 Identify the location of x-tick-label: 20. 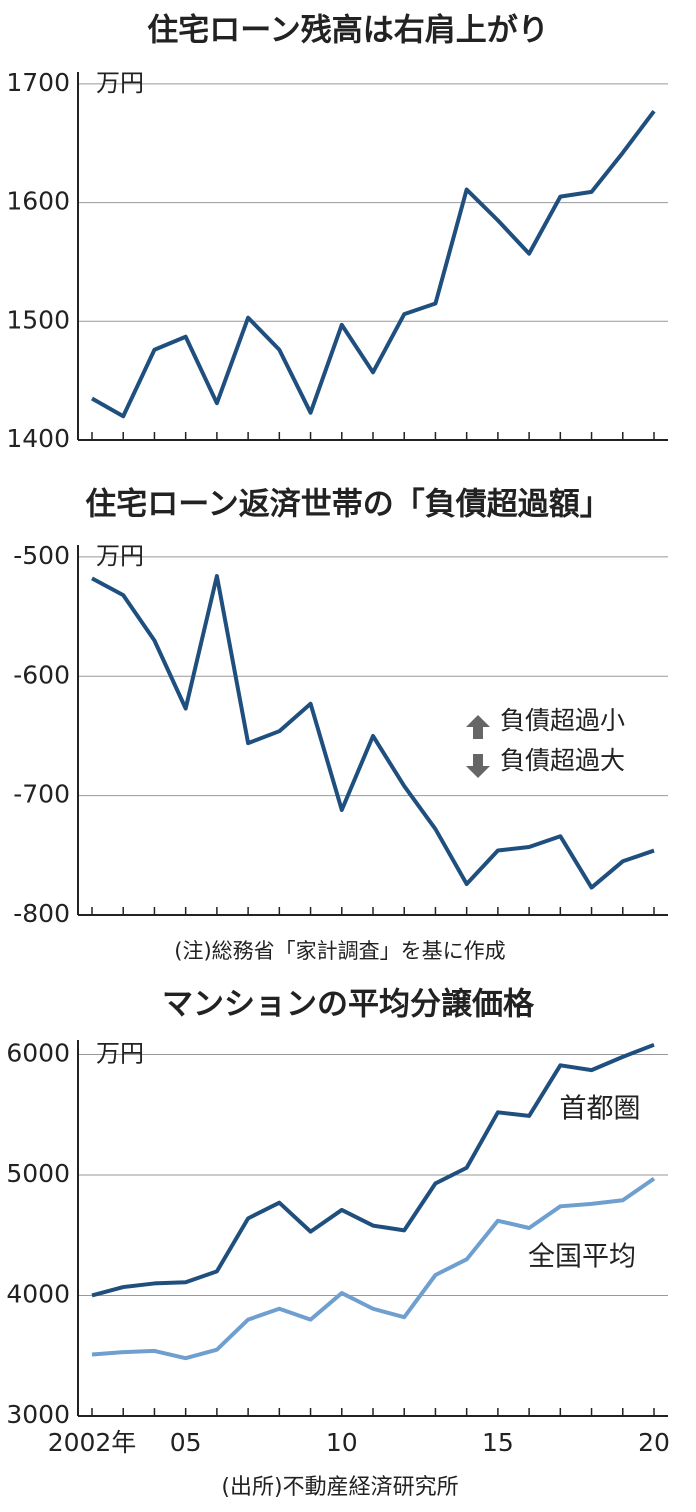
(654, 1442).